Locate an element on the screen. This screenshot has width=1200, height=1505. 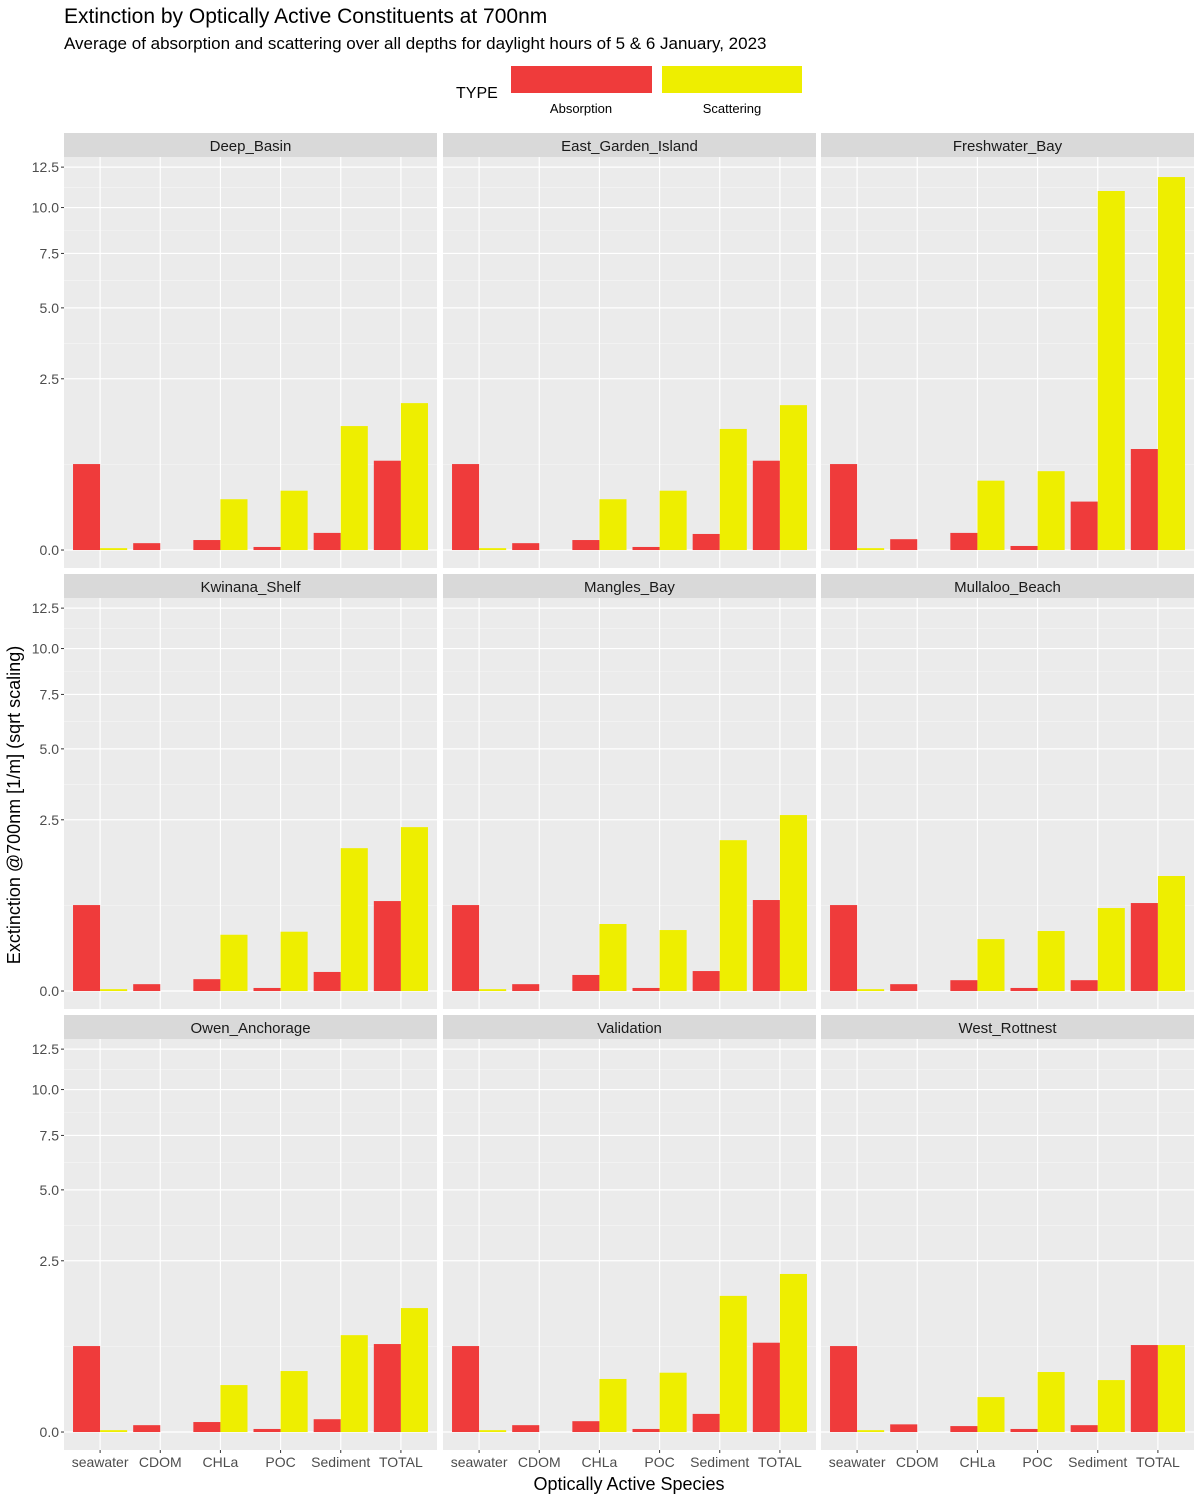
y-axis-label: Exctinction @700nm [1/m] (sqrt scaling) is located at coordinates (14, 805).